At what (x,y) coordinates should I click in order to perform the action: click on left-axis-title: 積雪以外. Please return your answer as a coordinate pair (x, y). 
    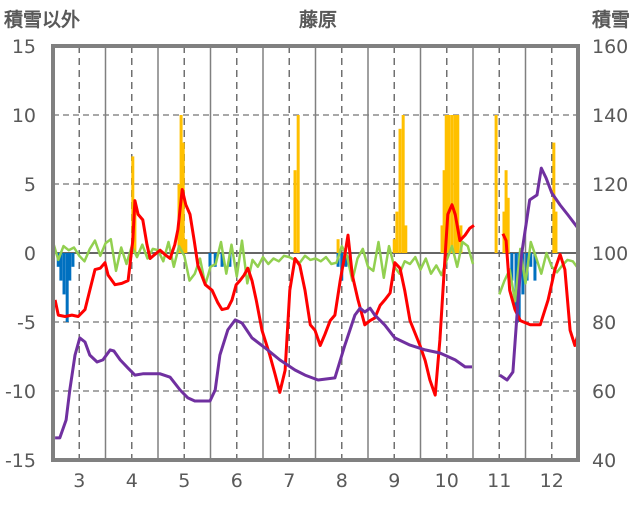
    Looking at the image, I should click on (42, 19).